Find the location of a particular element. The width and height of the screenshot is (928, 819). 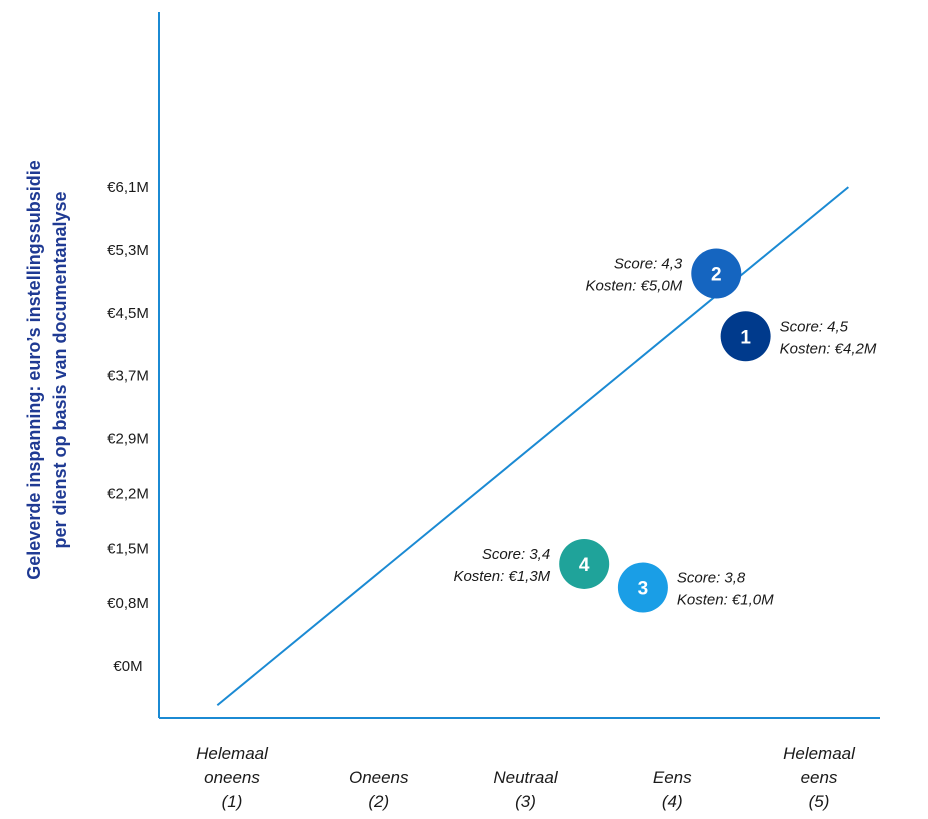

data-point-1: 1 Score: 4,5 Kosten: €4,2M is located at coordinates (798, 336).